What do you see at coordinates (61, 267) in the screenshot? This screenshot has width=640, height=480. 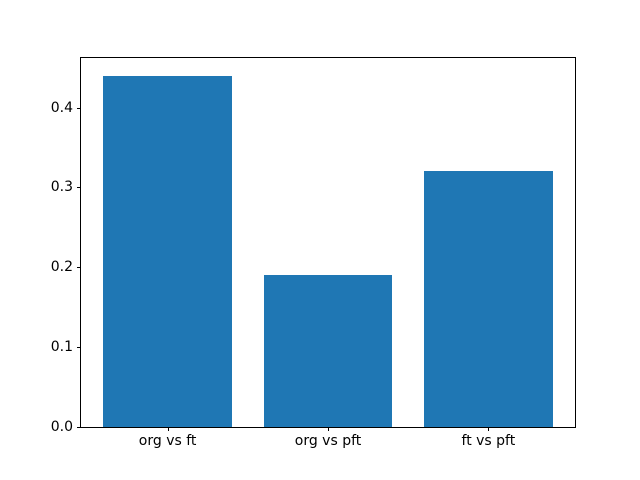 I see `y-tick-label: 0.2` at bounding box center [61, 267].